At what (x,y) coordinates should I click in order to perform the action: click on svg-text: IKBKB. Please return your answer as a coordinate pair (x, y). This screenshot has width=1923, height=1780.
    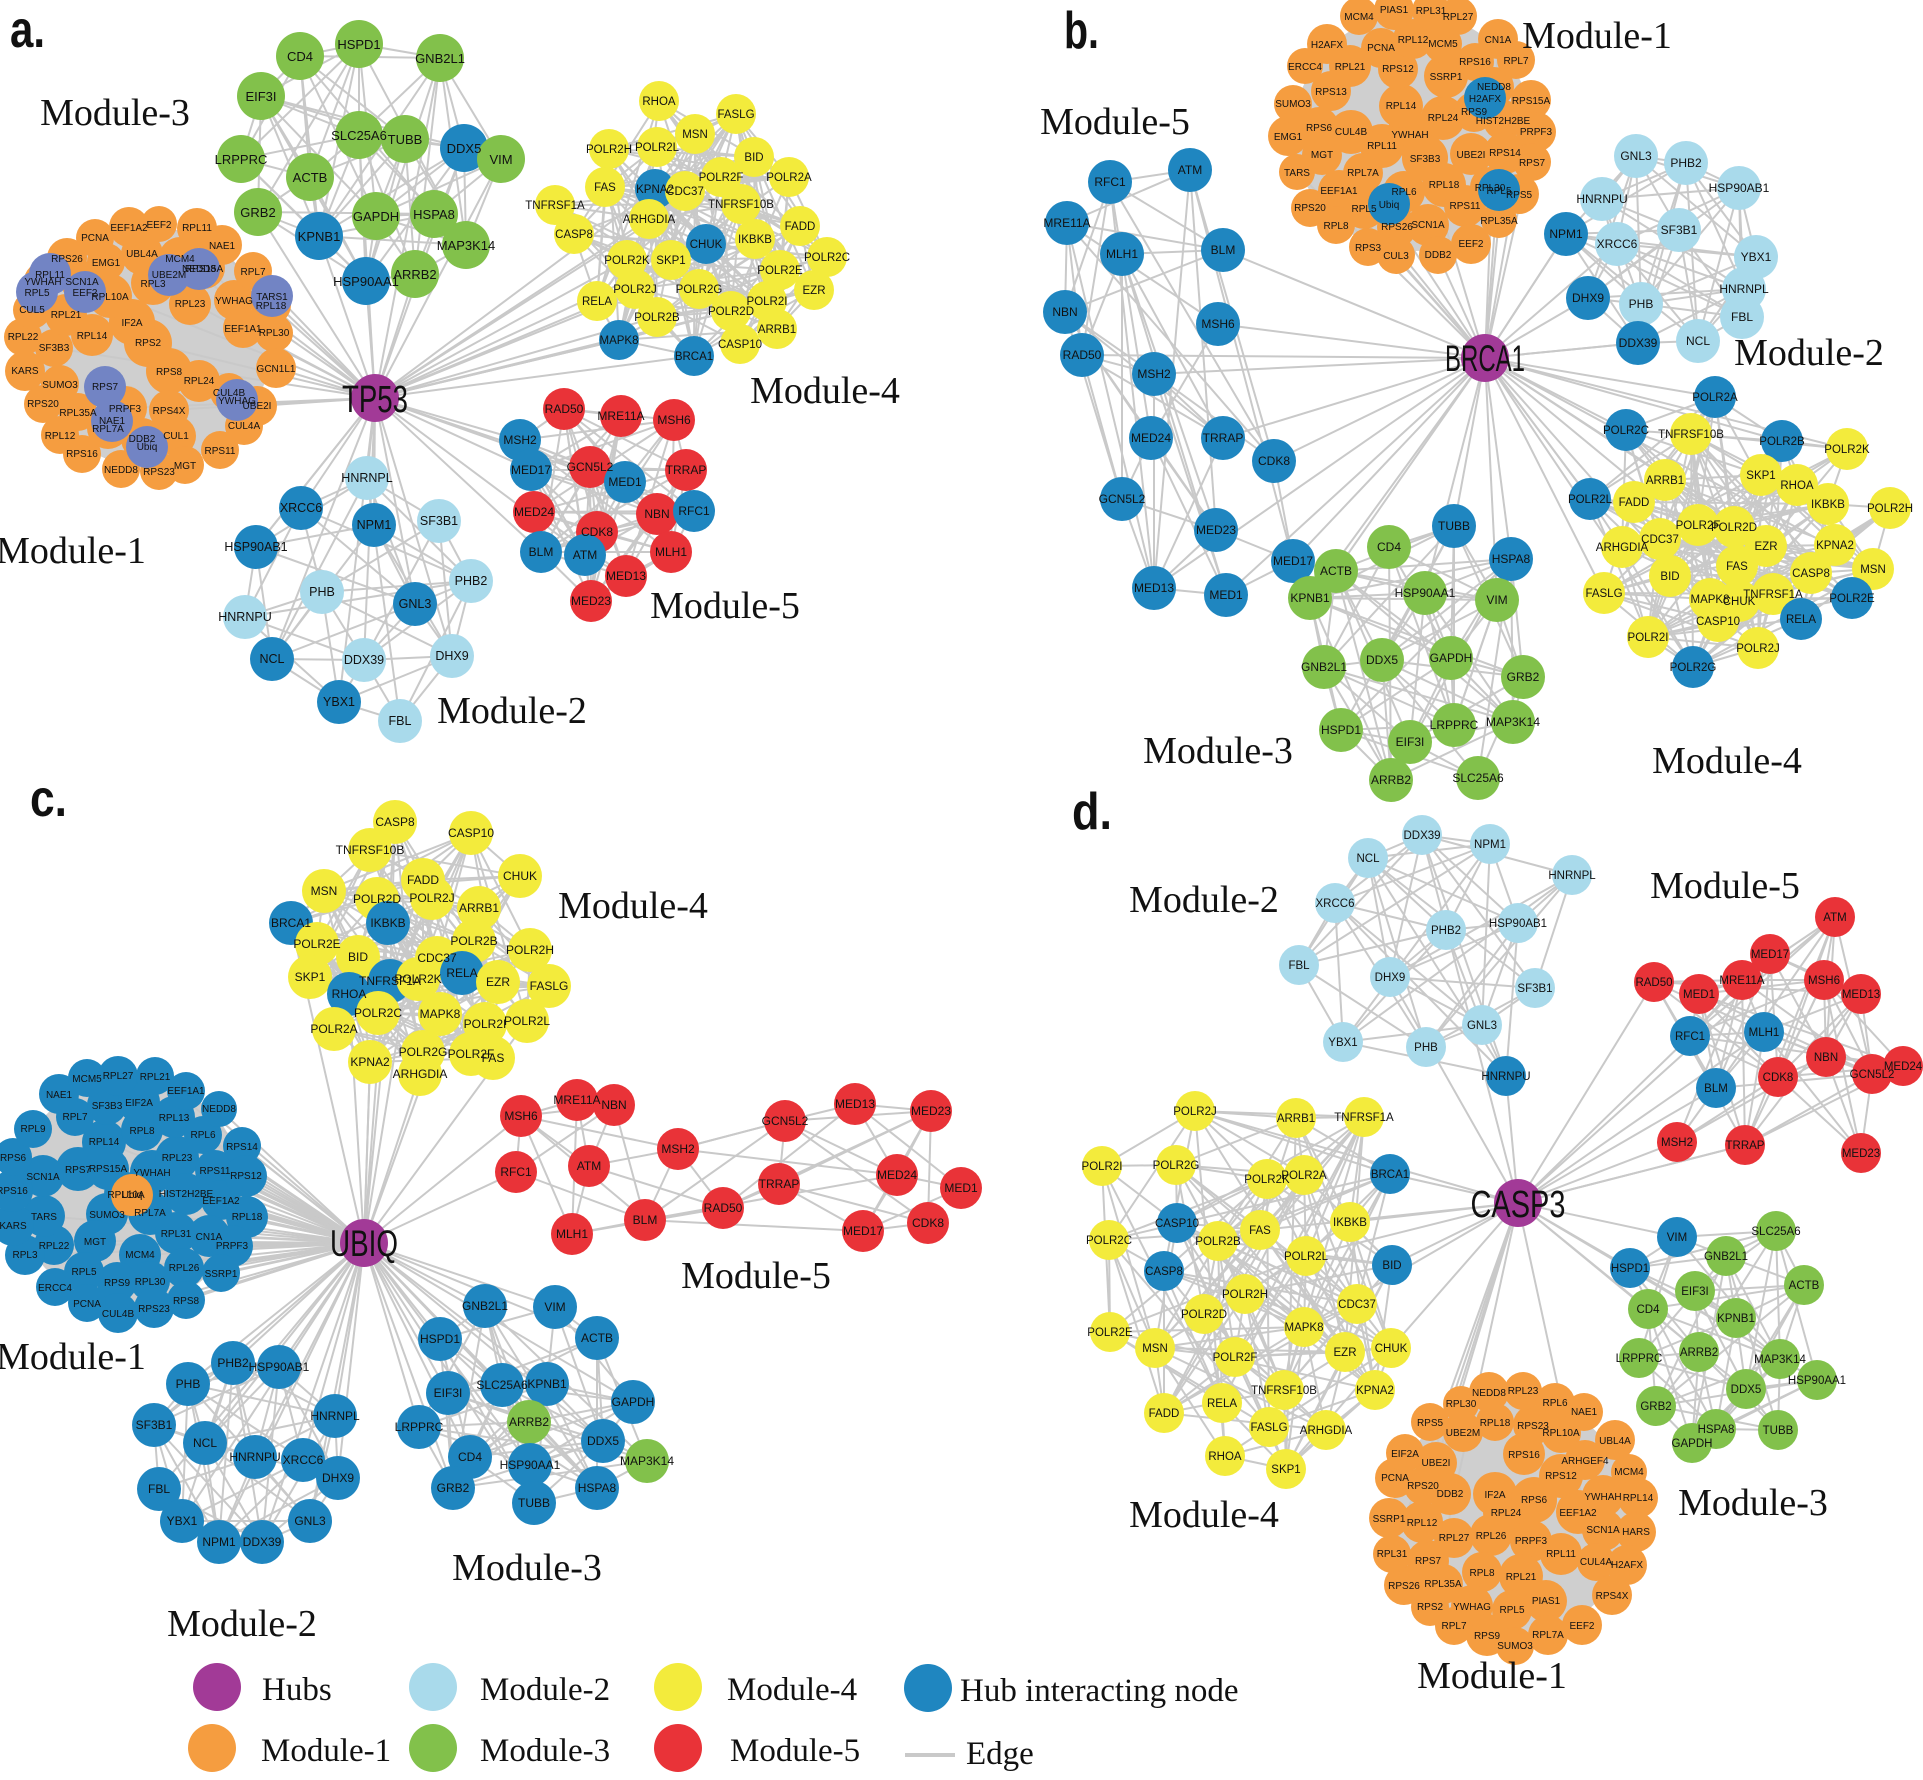
    Looking at the image, I should click on (1350, 1223).